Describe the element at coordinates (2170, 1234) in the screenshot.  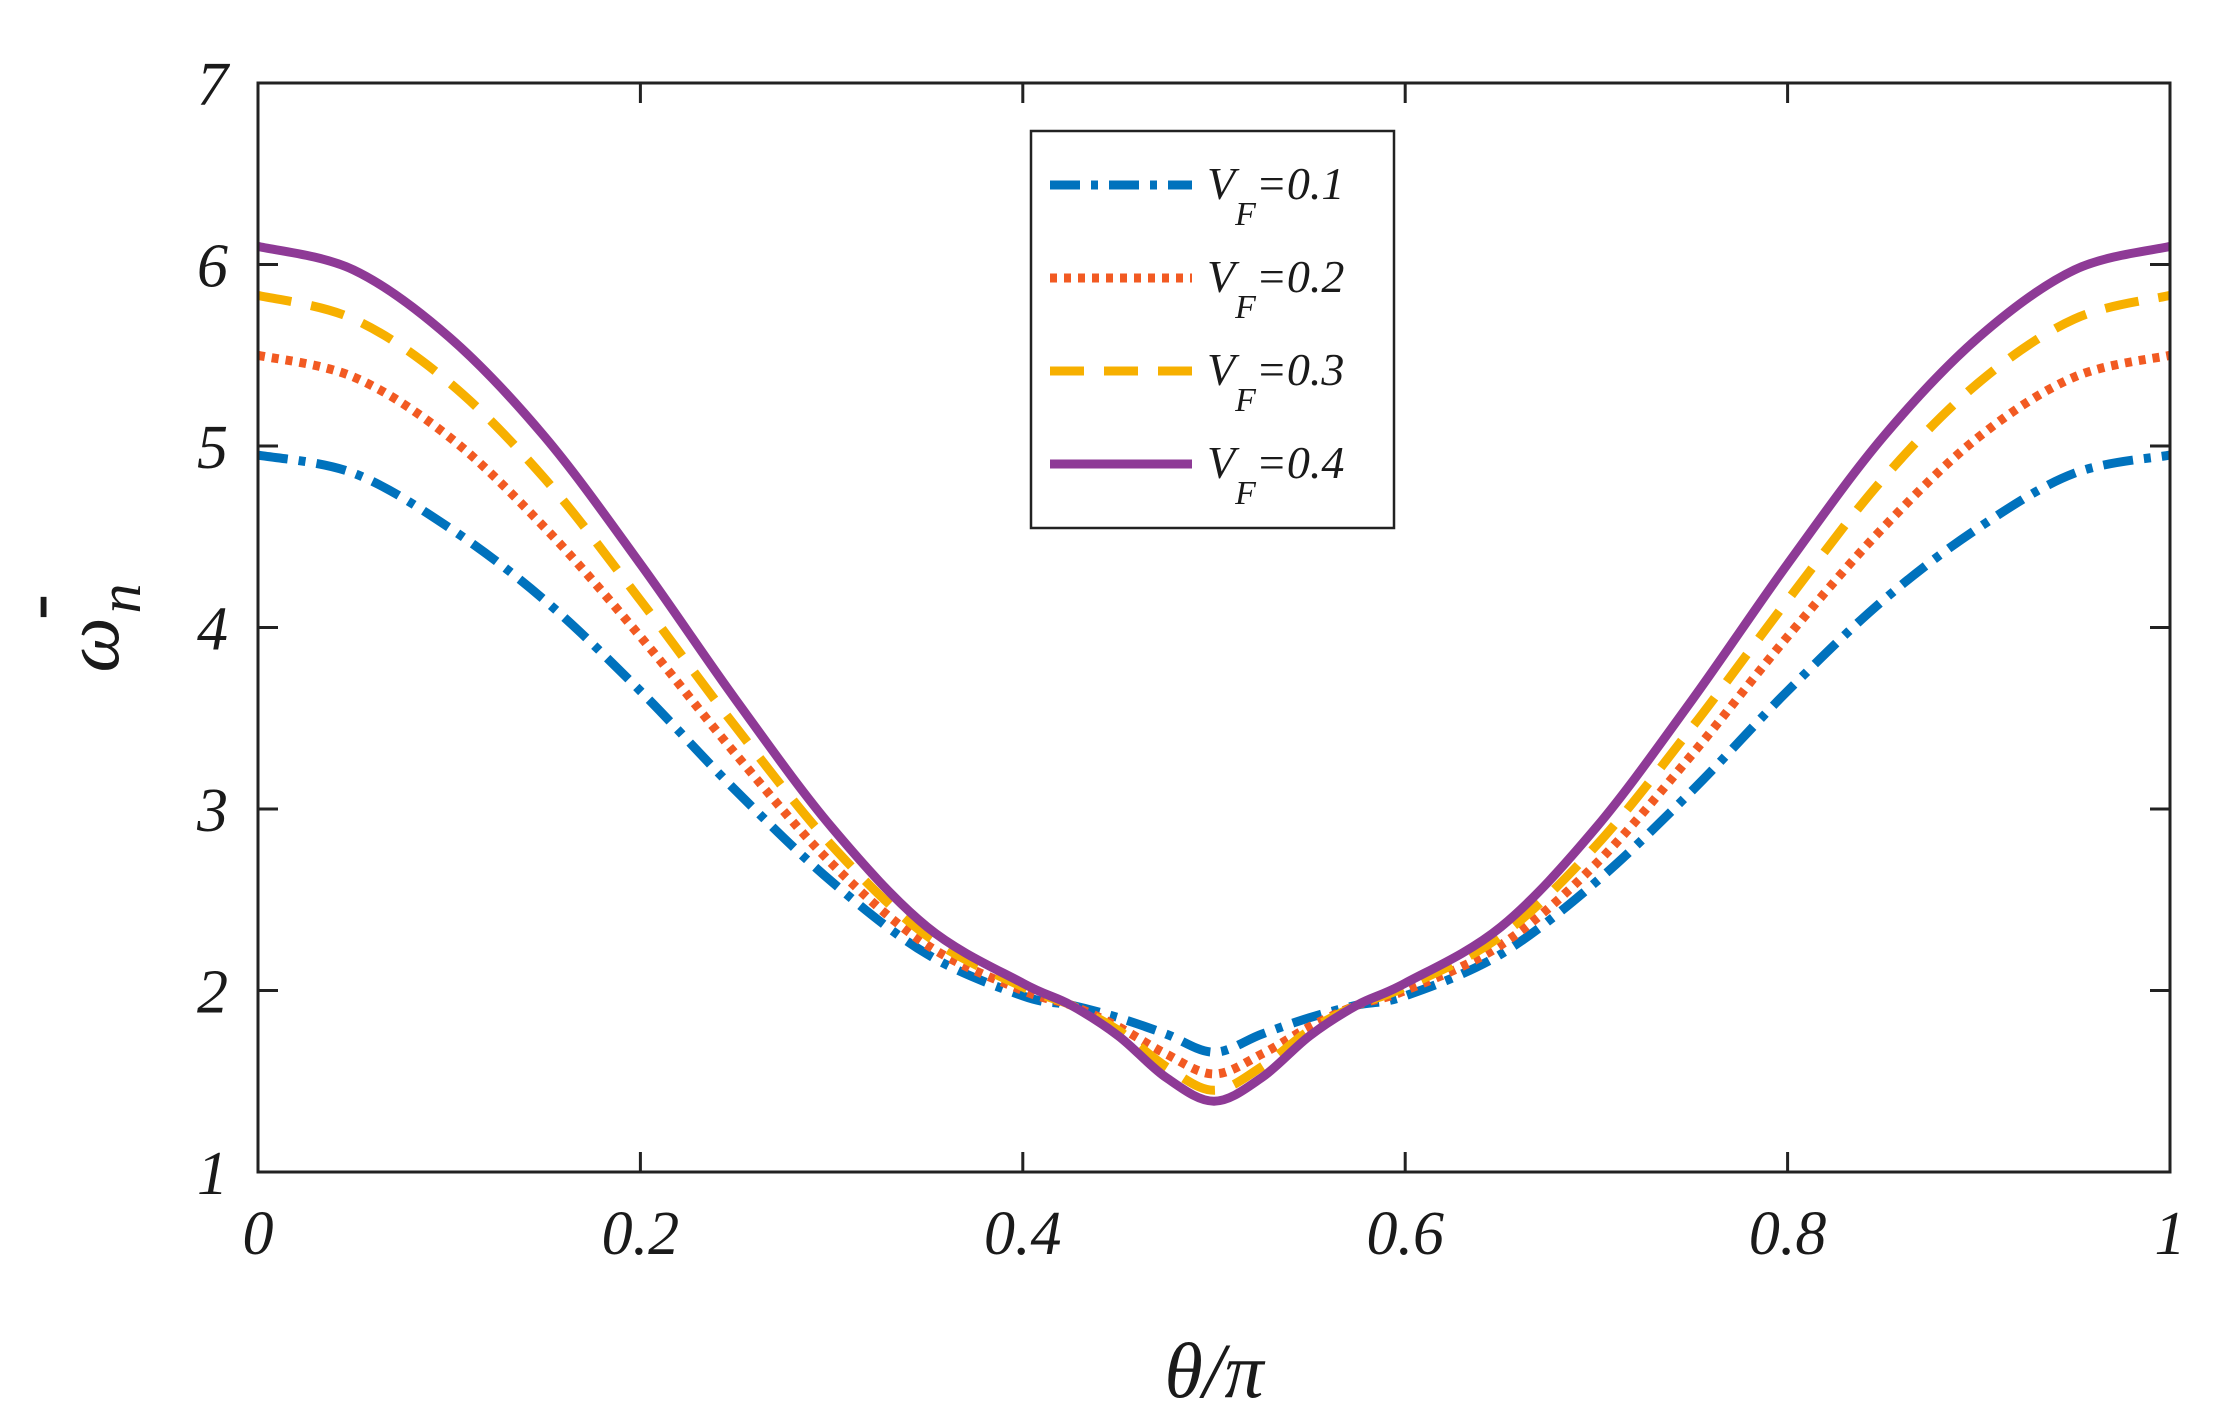
I see `x-tick-label: 1` at that location.